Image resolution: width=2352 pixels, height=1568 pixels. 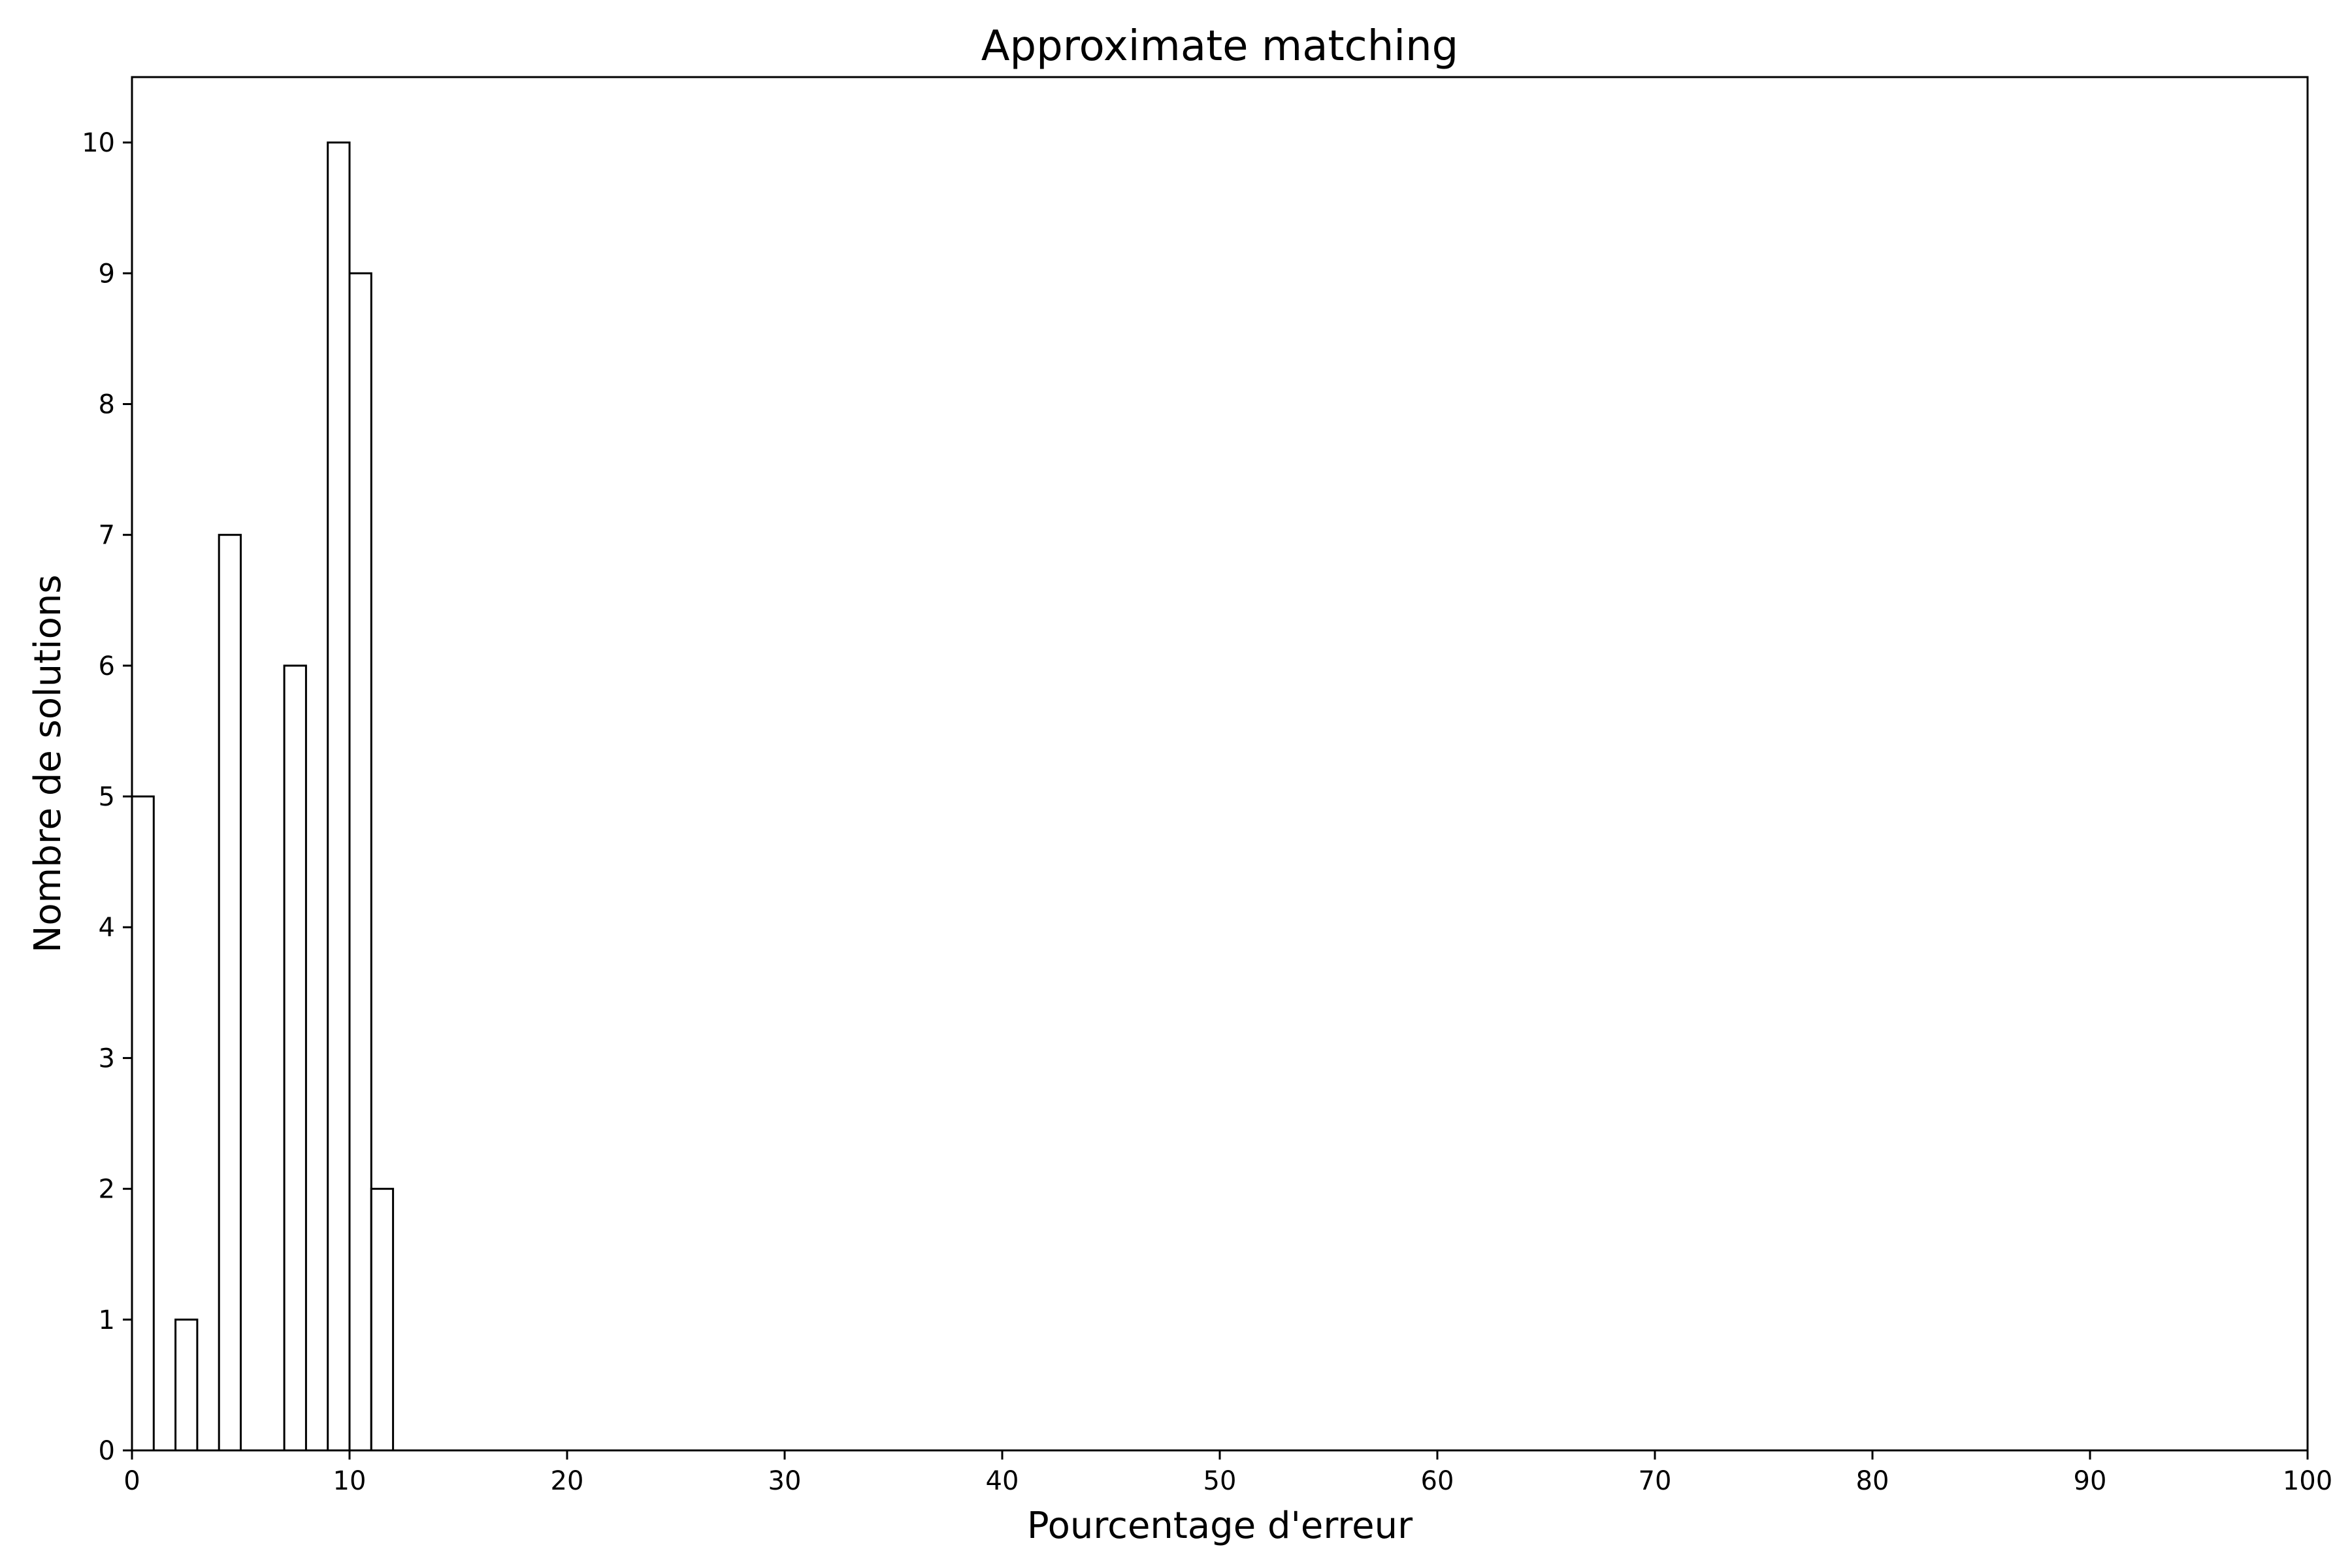 What do you see at coordinates (107, 928) in the screenshot?
I see `y-tick-label-4: 4` at bounding box center [107, 928].